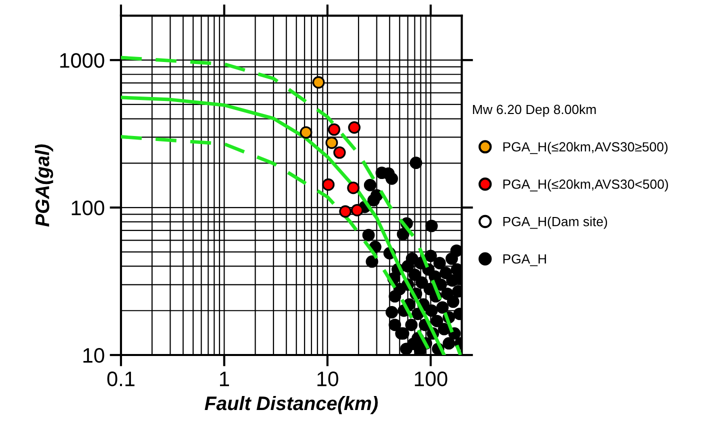 The image size is (705, 431). I want to click on x-tick-label: 100, so click(431, 379).